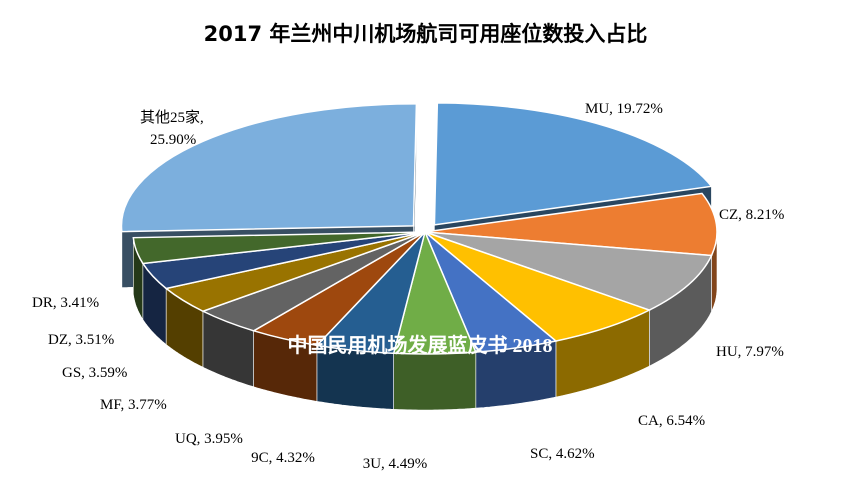 The height and width of the screenshot is (504, 851). Describe the element at coordinates (279, 248) in the screenshot. I see `pie-slice-DR` at that location.